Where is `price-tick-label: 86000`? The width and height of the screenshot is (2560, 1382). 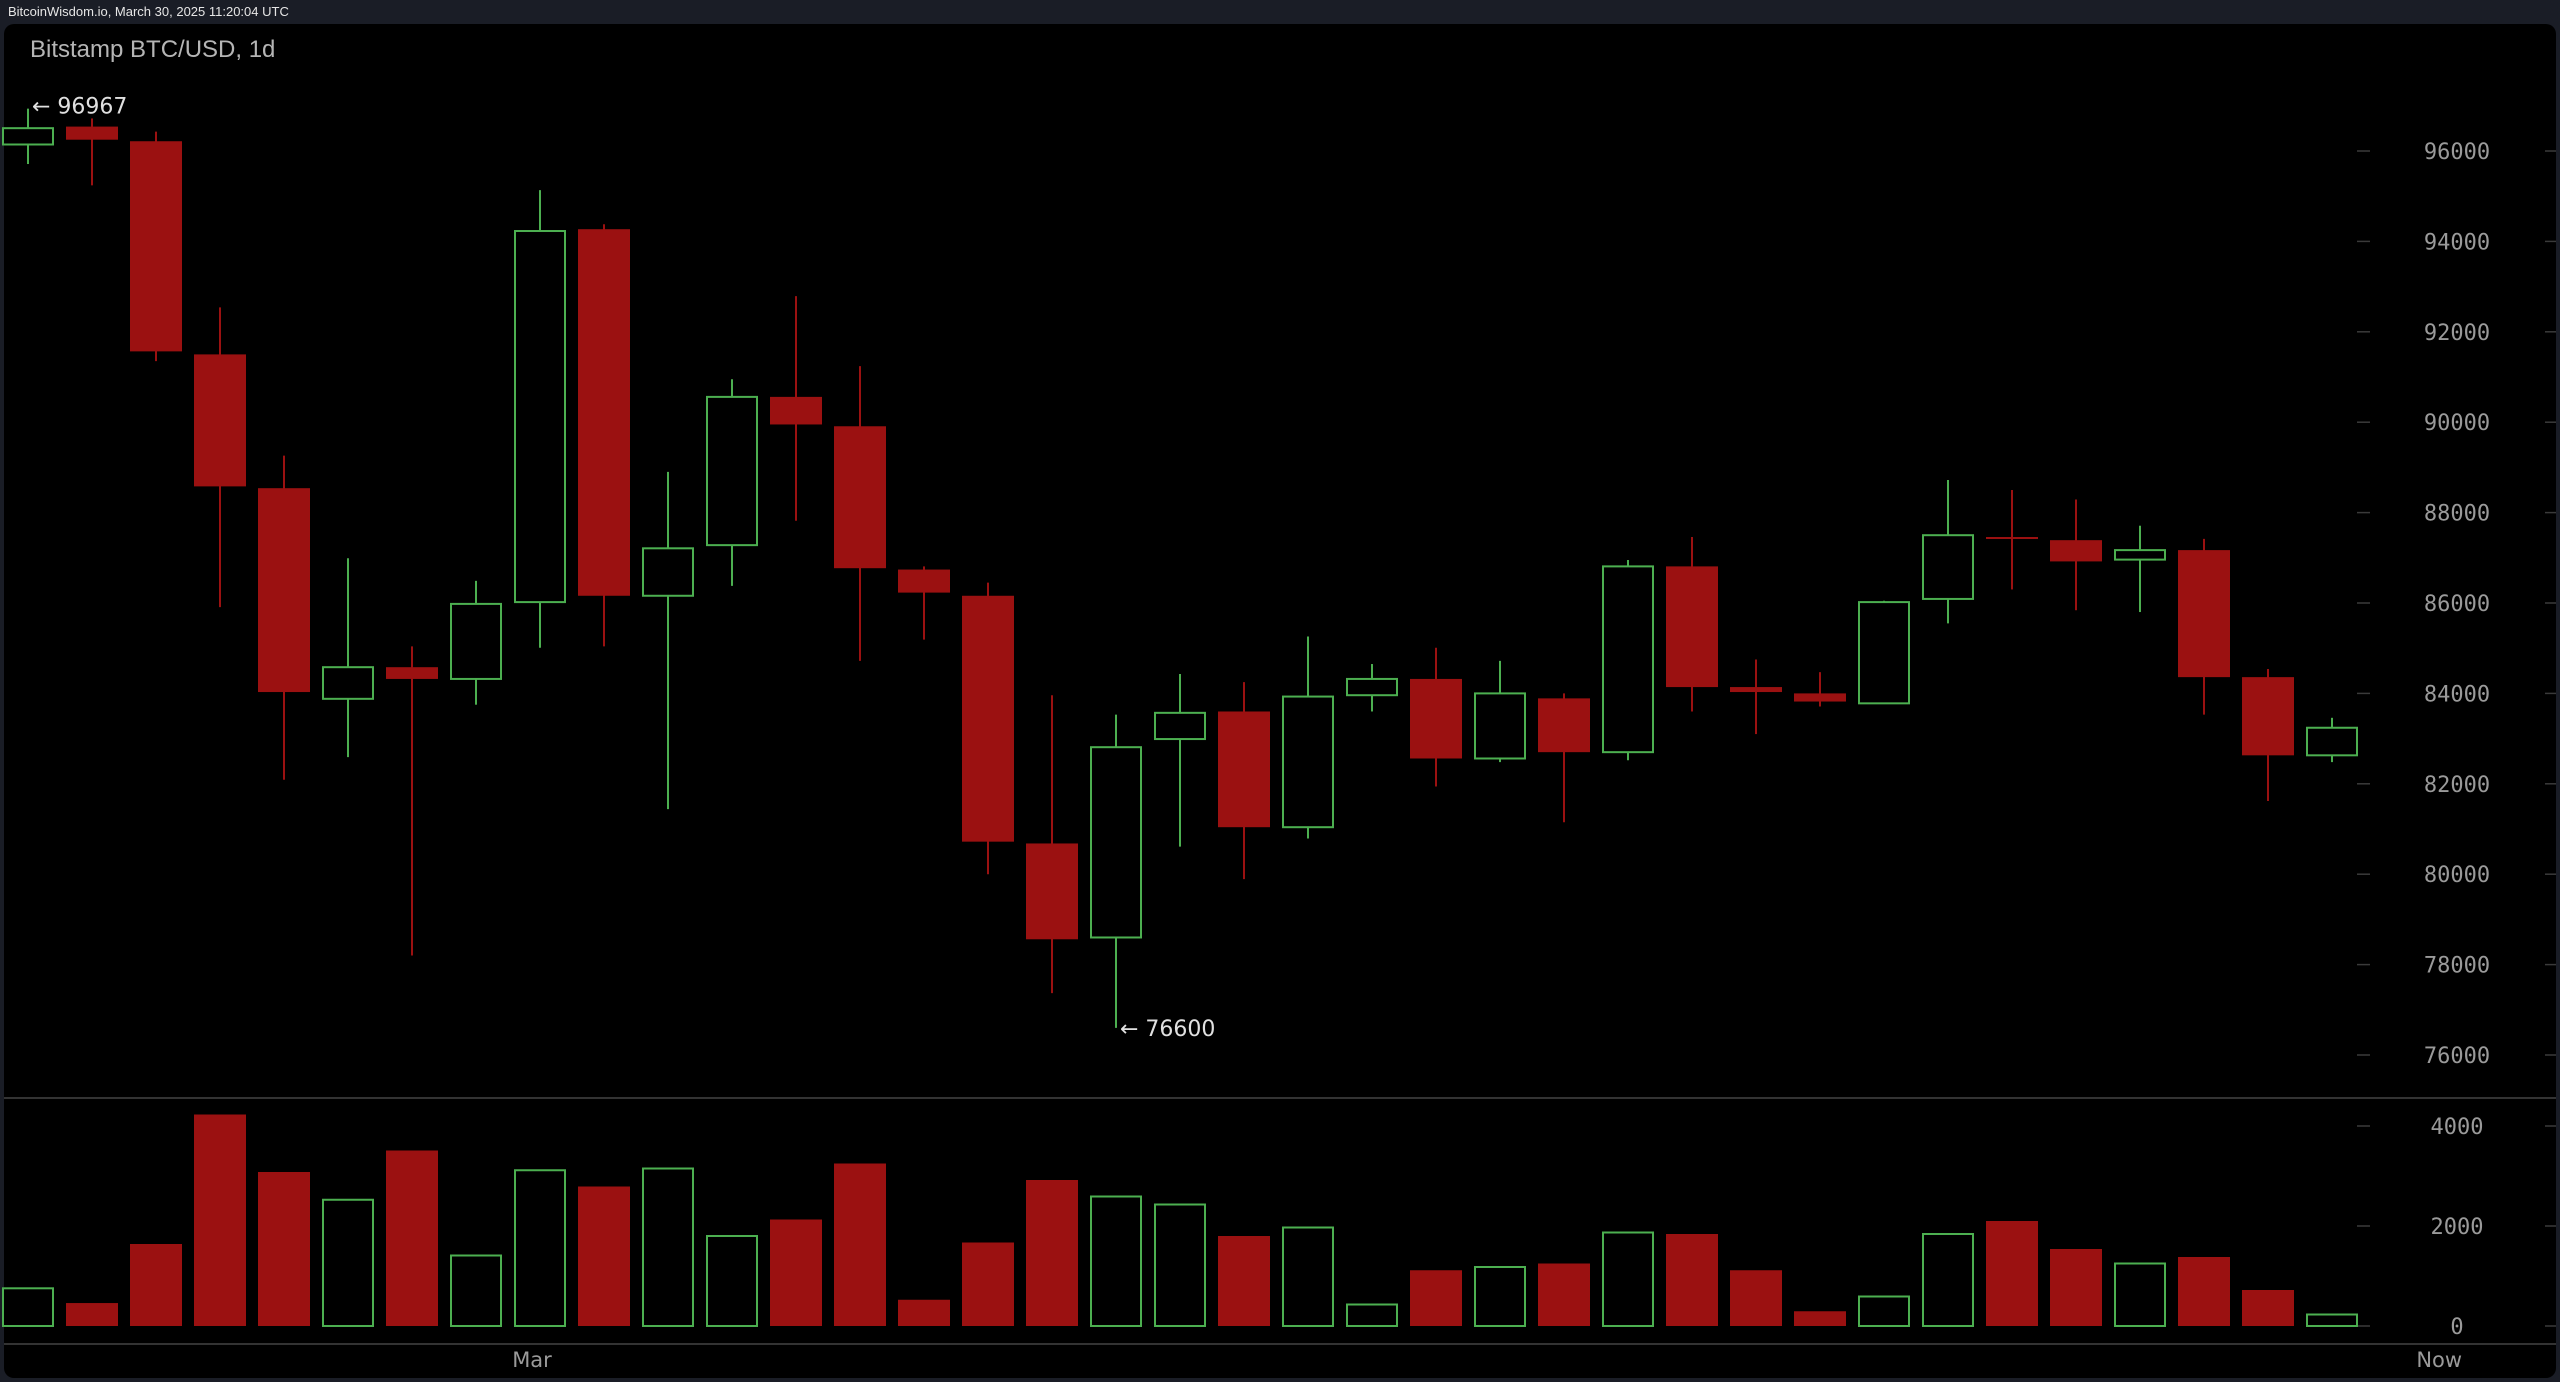 price-tick-label: 86000 is located at coordinates (2457, 604).